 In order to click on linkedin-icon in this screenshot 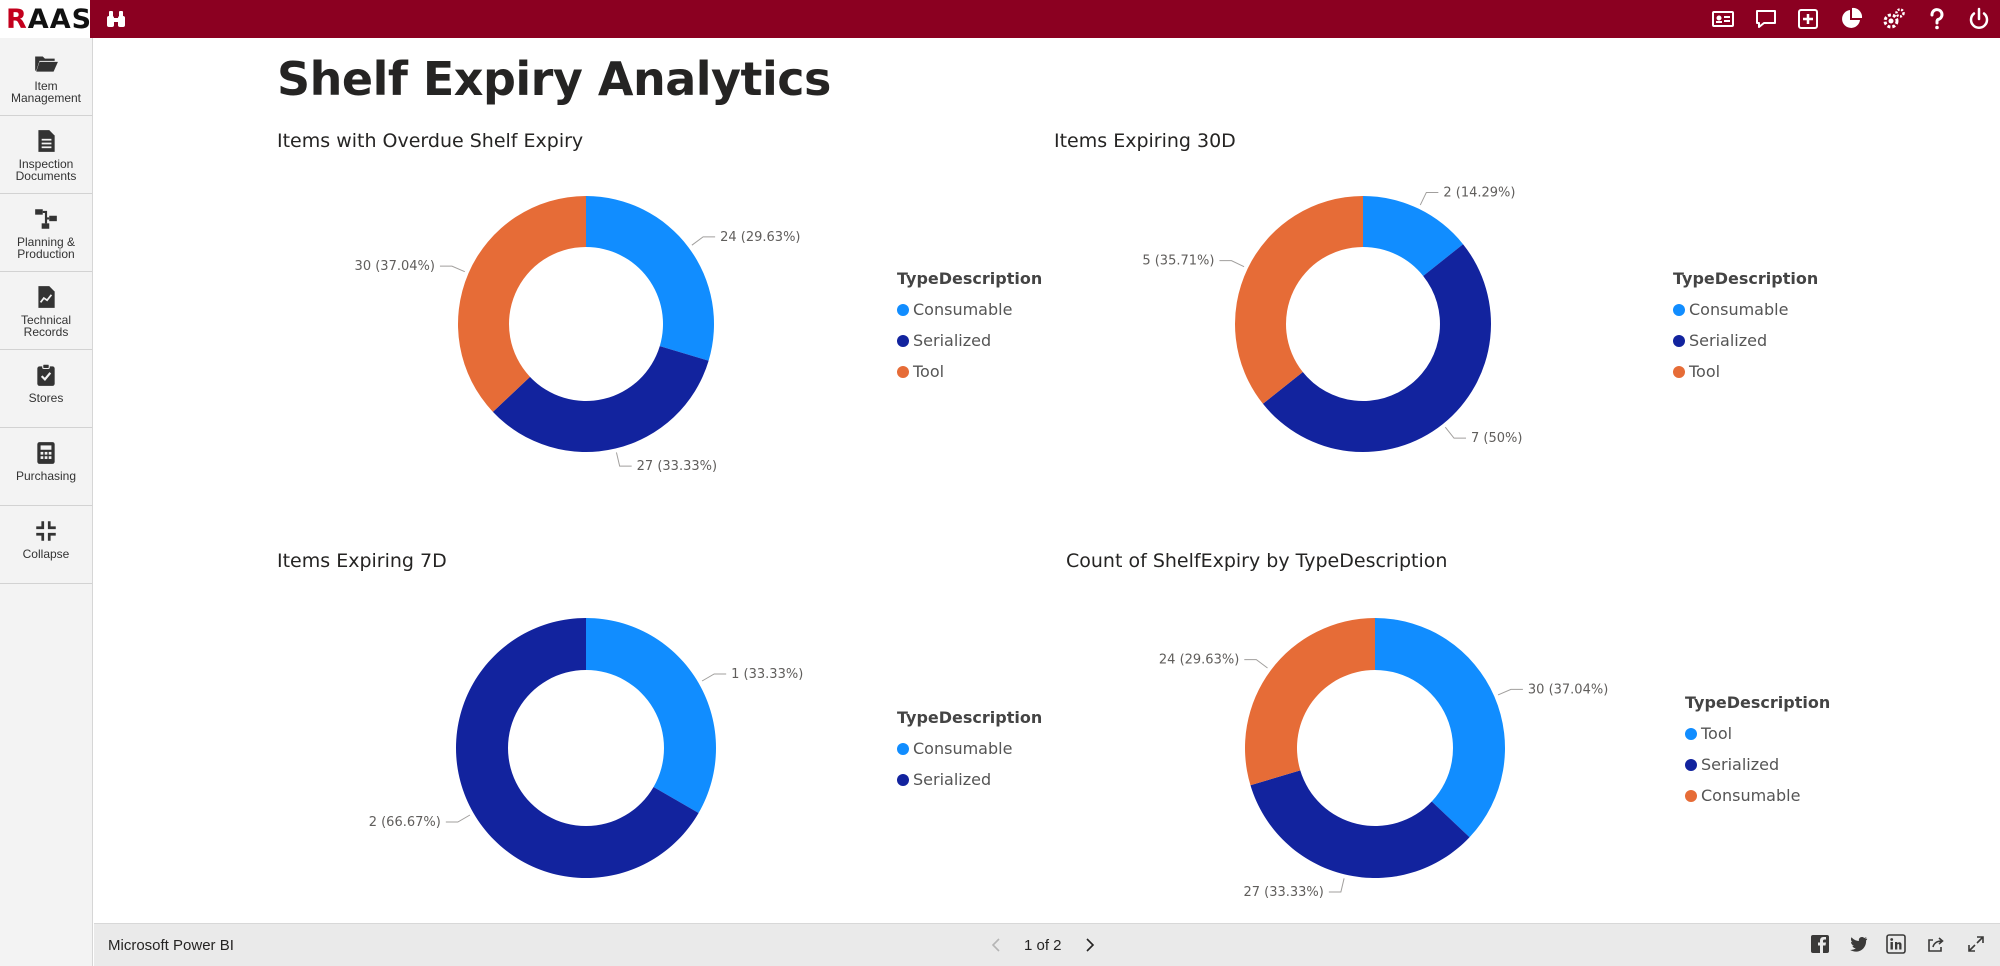, I will do `click(1897, 945)`.